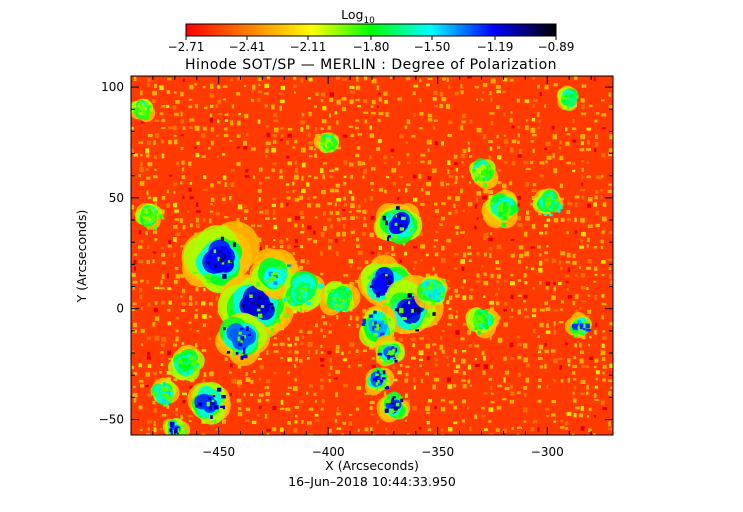  I want to click on colorbar-tick-label: −1.50, so click(432, 47).